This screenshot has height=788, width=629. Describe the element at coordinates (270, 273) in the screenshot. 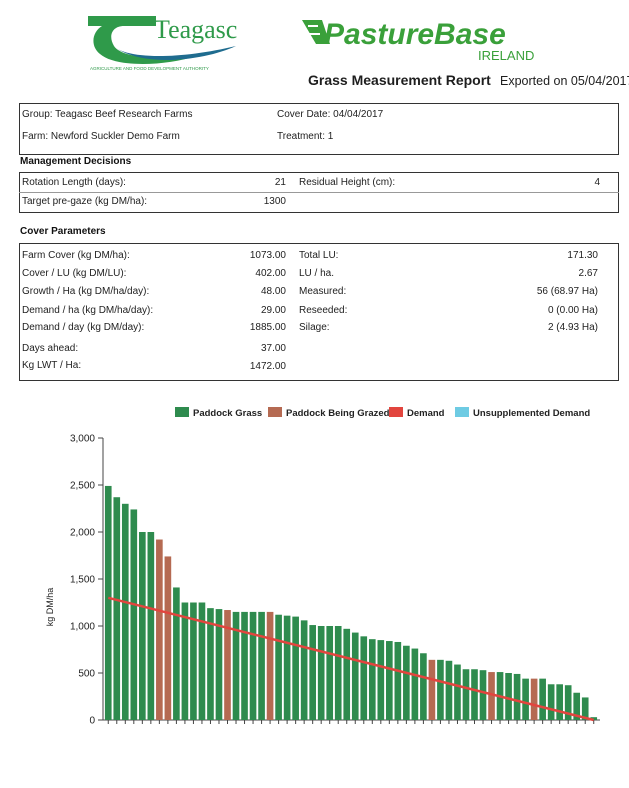

I see `cover-lu-value: 402.00` at that location.